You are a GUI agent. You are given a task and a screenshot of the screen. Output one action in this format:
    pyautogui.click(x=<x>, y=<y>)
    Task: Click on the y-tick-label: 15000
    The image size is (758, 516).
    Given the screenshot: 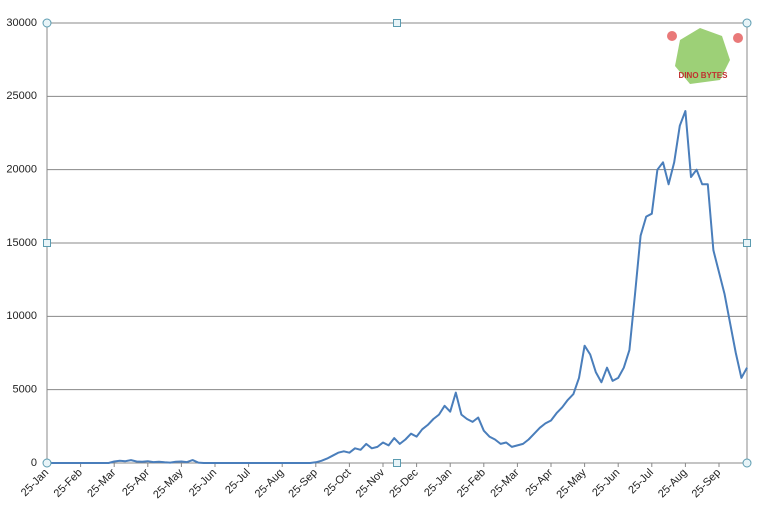 What is the action you would take?
    pyautogui.click(x=21, y=243)
    